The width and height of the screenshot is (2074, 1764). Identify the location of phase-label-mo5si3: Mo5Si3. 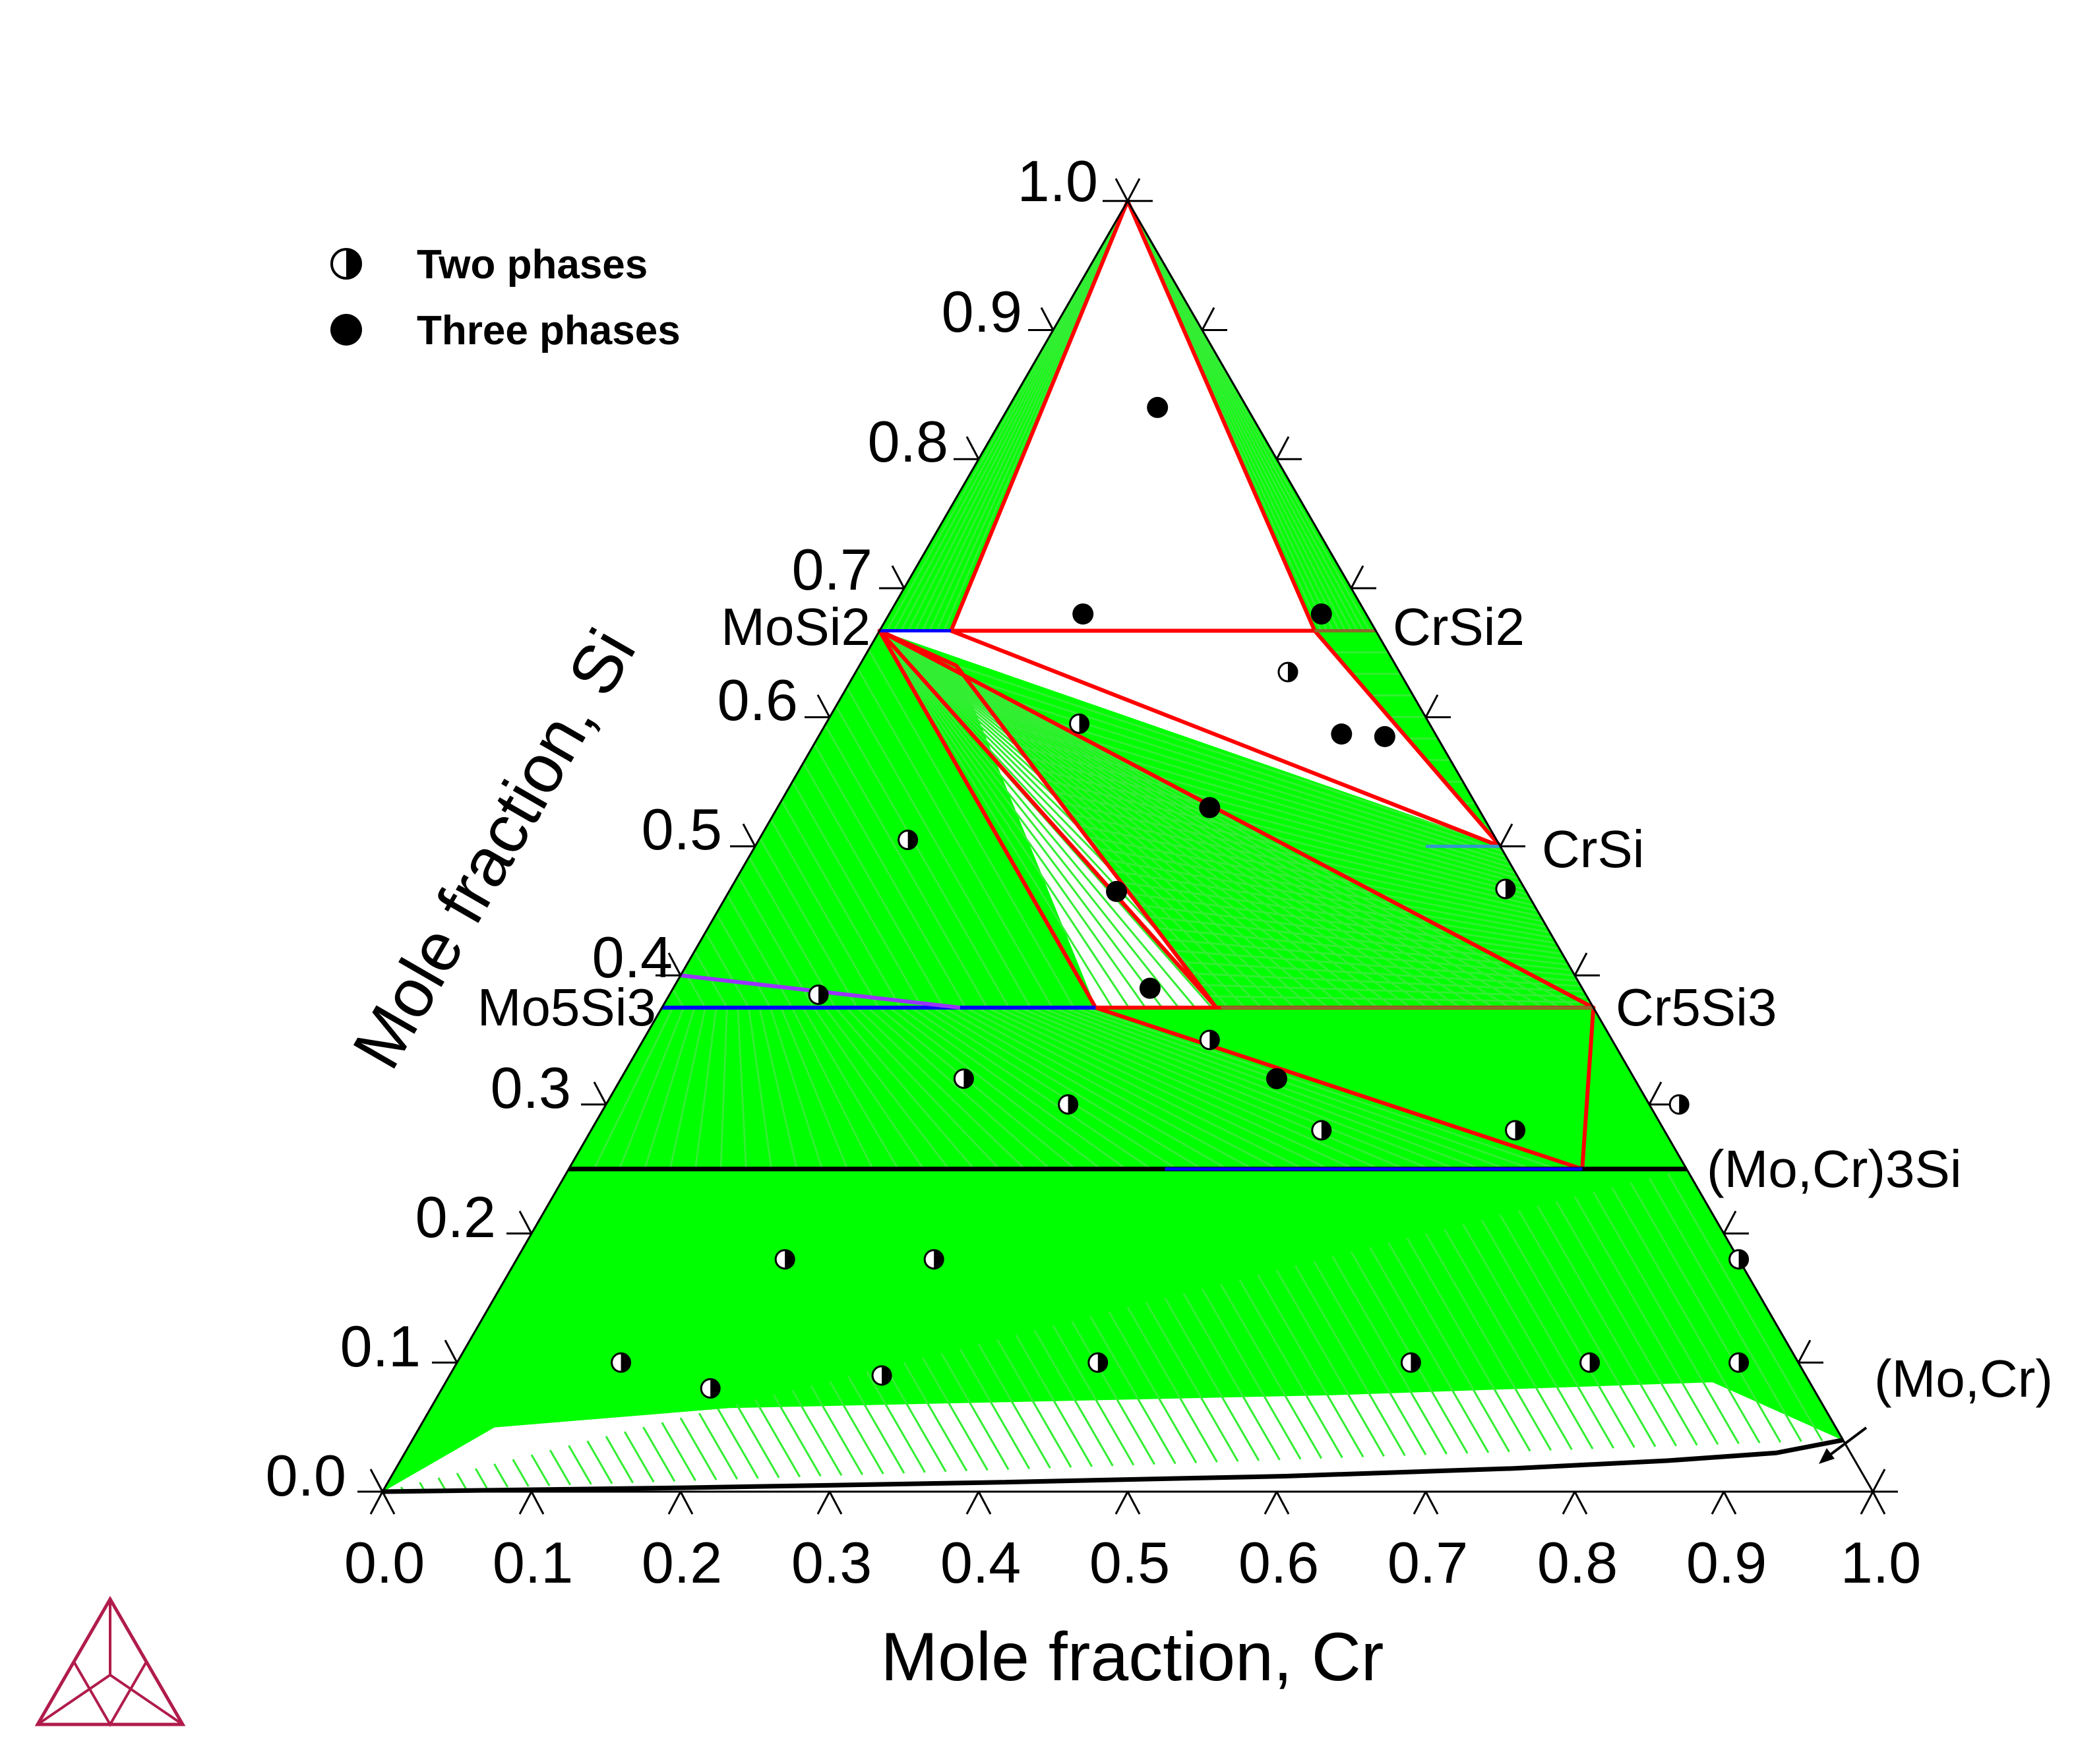
(566, 1007).